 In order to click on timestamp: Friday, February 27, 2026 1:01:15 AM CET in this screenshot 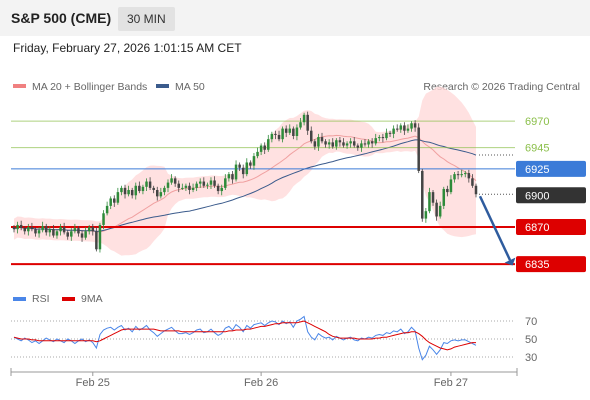, I will do `click(127, 48)`.